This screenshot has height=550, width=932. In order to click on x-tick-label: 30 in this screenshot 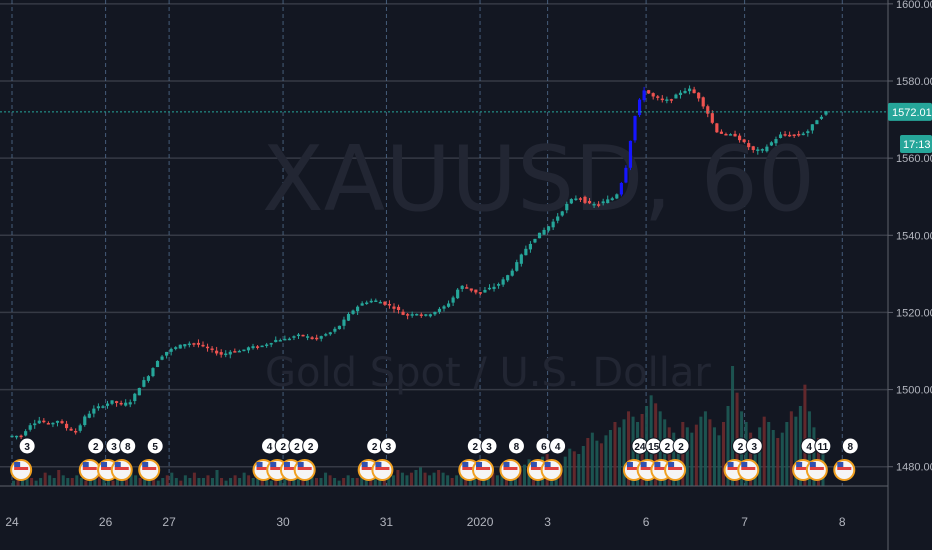, I will do `click(283, 522)`.